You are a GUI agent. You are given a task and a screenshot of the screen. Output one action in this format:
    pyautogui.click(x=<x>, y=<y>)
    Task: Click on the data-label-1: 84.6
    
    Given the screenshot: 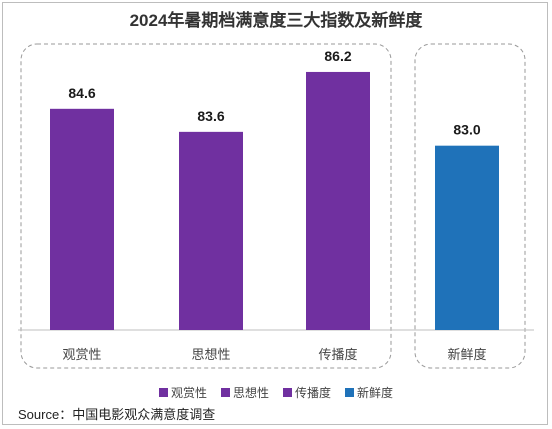 What is the action you would take?
    pyautogui.click(x=81, y=93)
    